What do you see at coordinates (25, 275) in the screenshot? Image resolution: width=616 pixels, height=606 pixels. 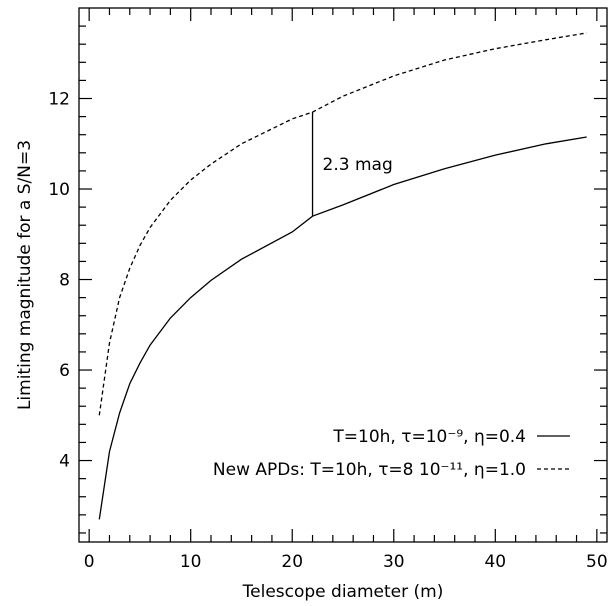 I see `y-axis-label: Limiting magnitude for a S/N=3` at bounding box center [25, 275].